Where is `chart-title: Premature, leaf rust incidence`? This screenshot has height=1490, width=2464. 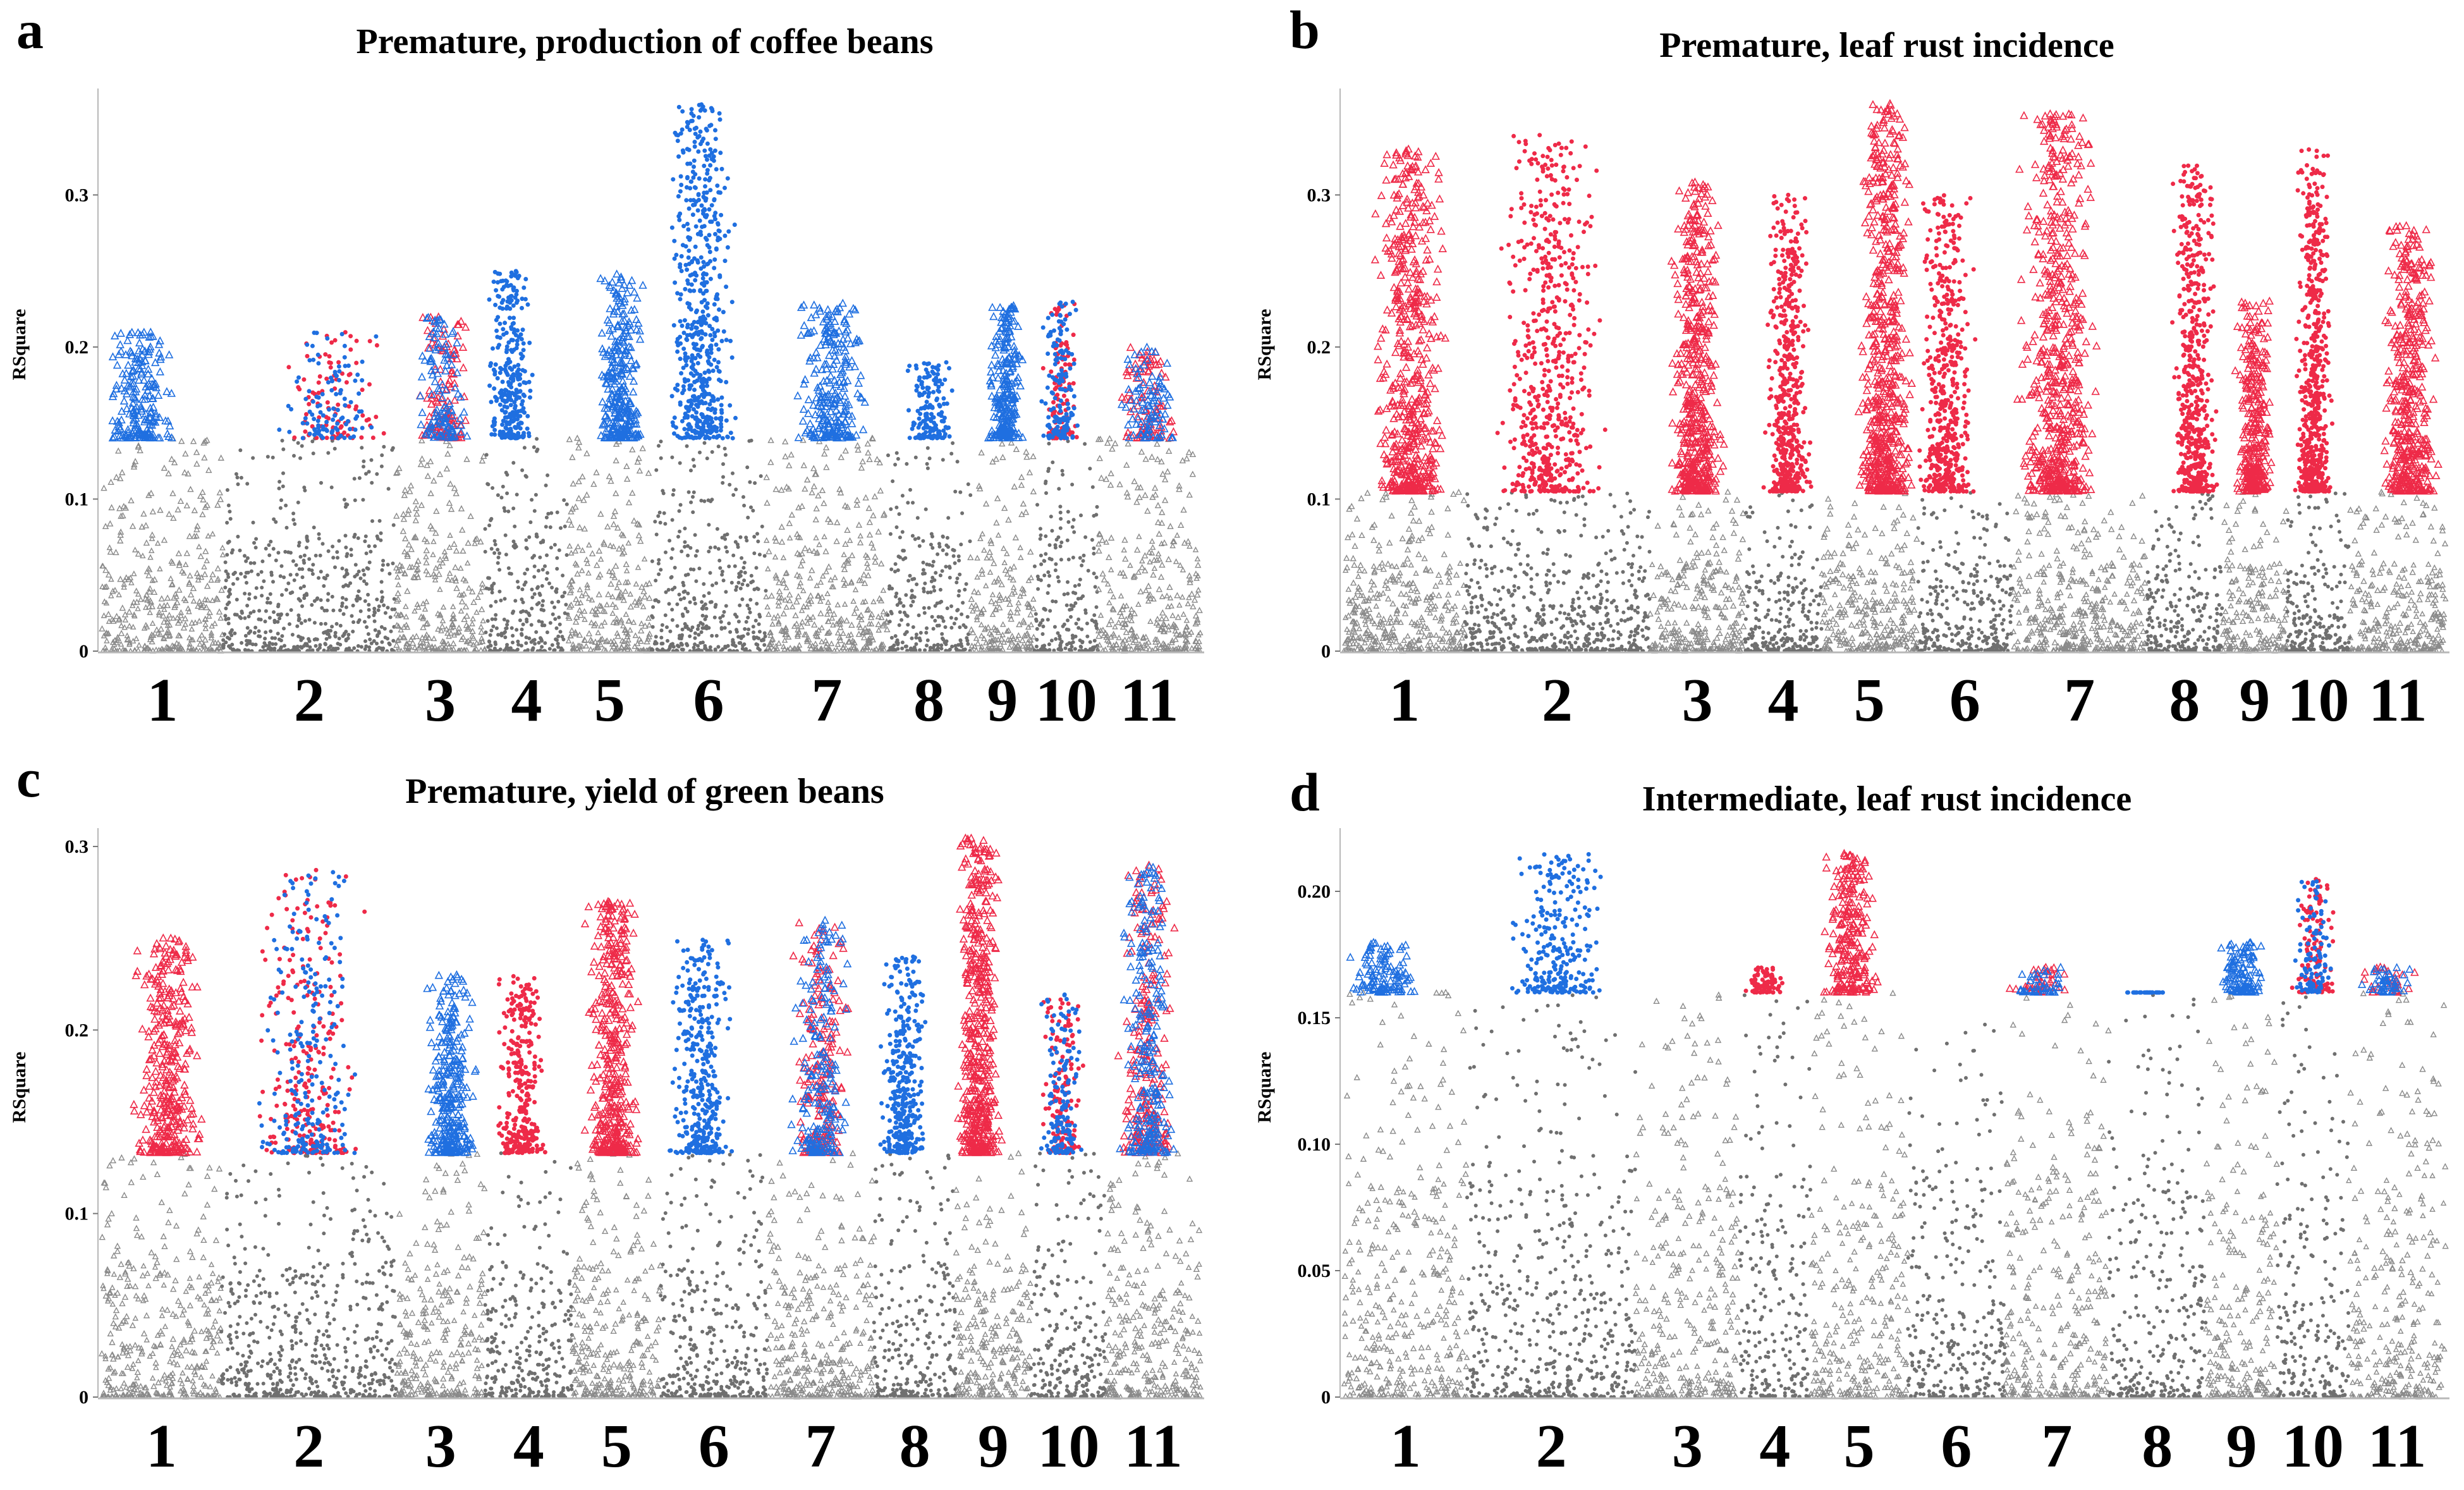 chart-title: Premature, leaf rust incidence is located at coordinates (1887, 46).